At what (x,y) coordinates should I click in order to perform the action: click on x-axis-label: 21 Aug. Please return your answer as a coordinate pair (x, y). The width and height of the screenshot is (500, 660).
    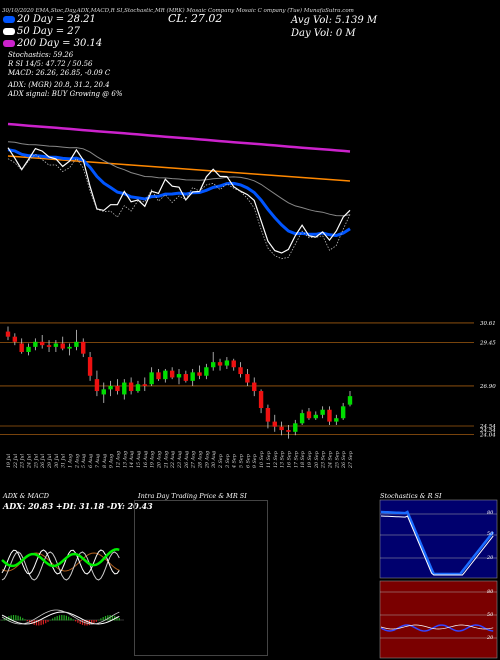
    Looking at the image, I should click on (166, 460).